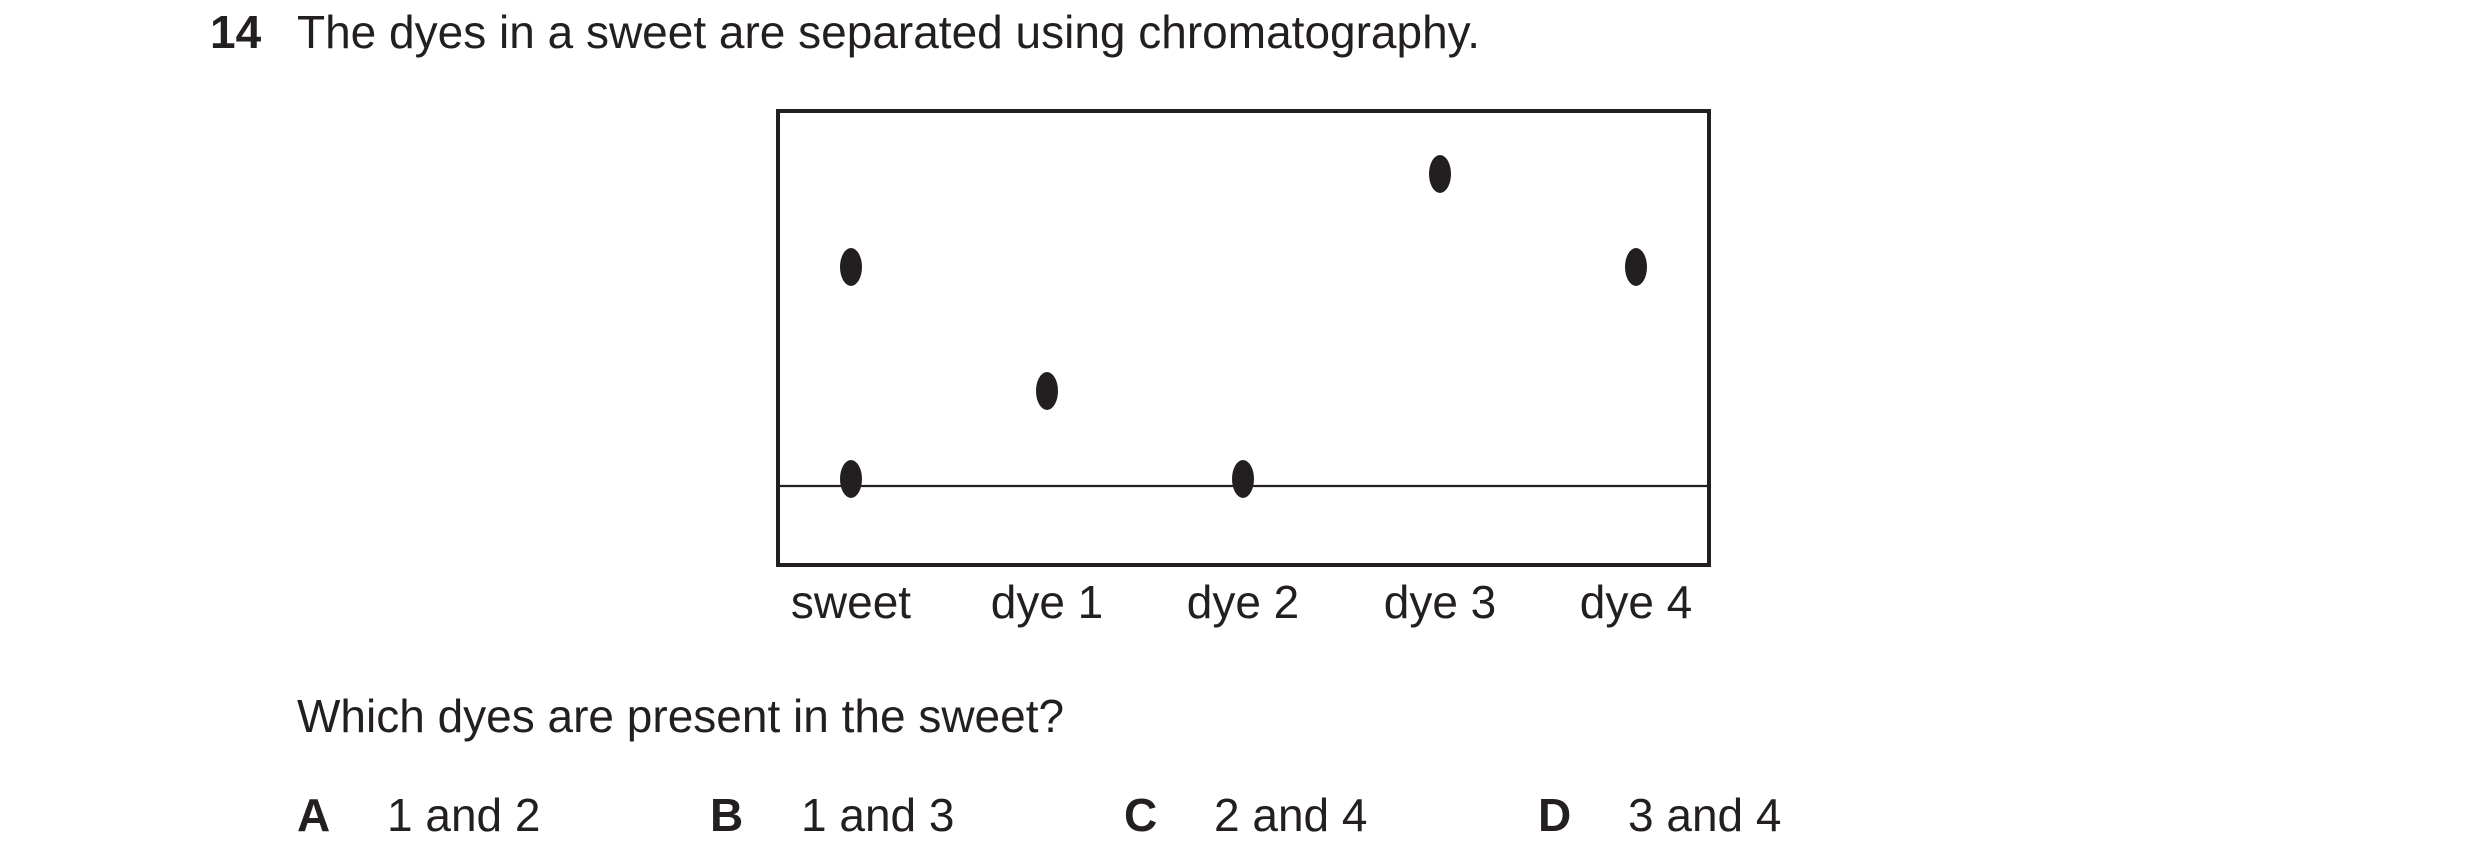 This screenshot has width=2480, height=868. What do you see at coordinates (1705, 815) in the screenshot?
I see `option-d-text: 3 and 4` at bounding box center [1705, 815].